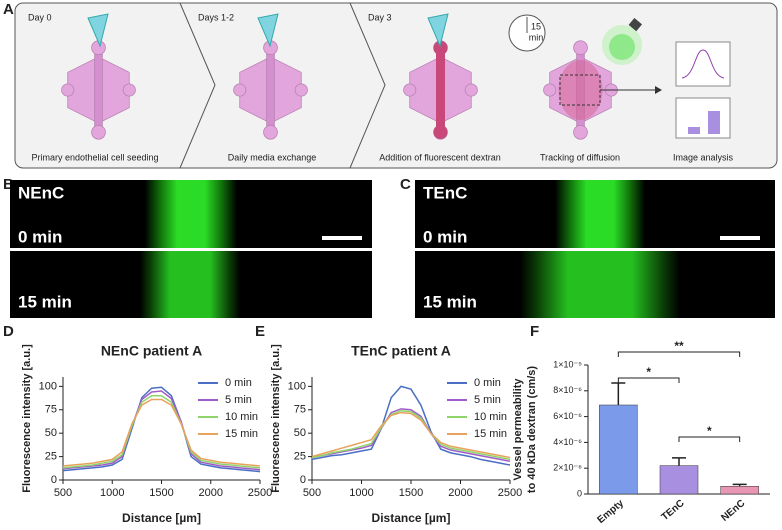 The width and height of the screenshot is (782, 530). What do you see at coordinates (405, 184) in the screenshot?
I see `panel-label: C` at bounding box center [405, 184].